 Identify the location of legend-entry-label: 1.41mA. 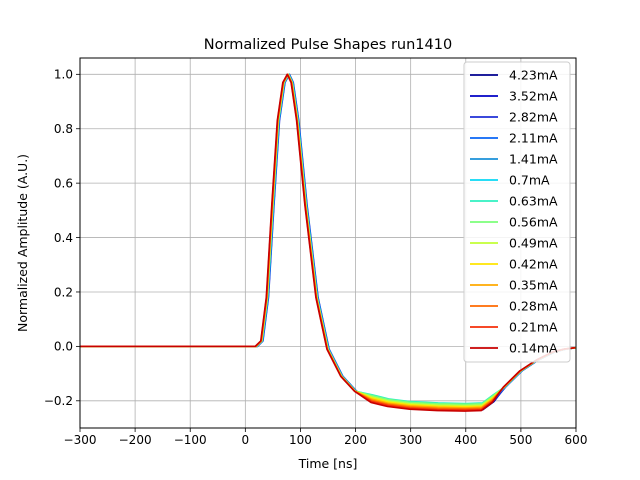
(533, 159).